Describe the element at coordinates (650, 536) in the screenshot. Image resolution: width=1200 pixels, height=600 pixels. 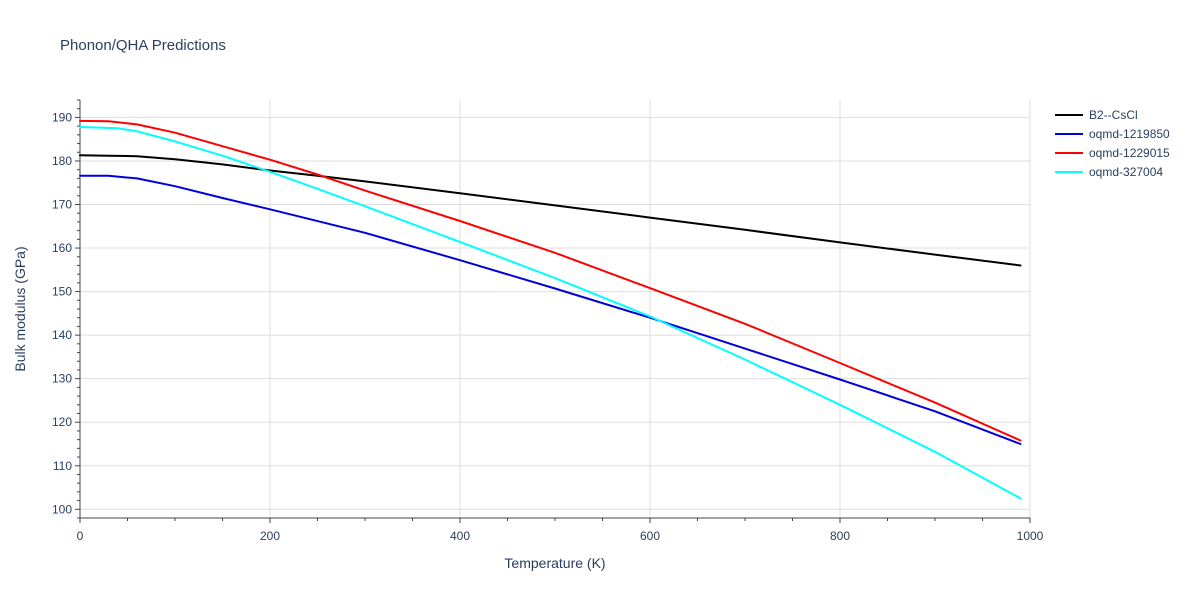
I see `x-tick-label: 600` at that location.